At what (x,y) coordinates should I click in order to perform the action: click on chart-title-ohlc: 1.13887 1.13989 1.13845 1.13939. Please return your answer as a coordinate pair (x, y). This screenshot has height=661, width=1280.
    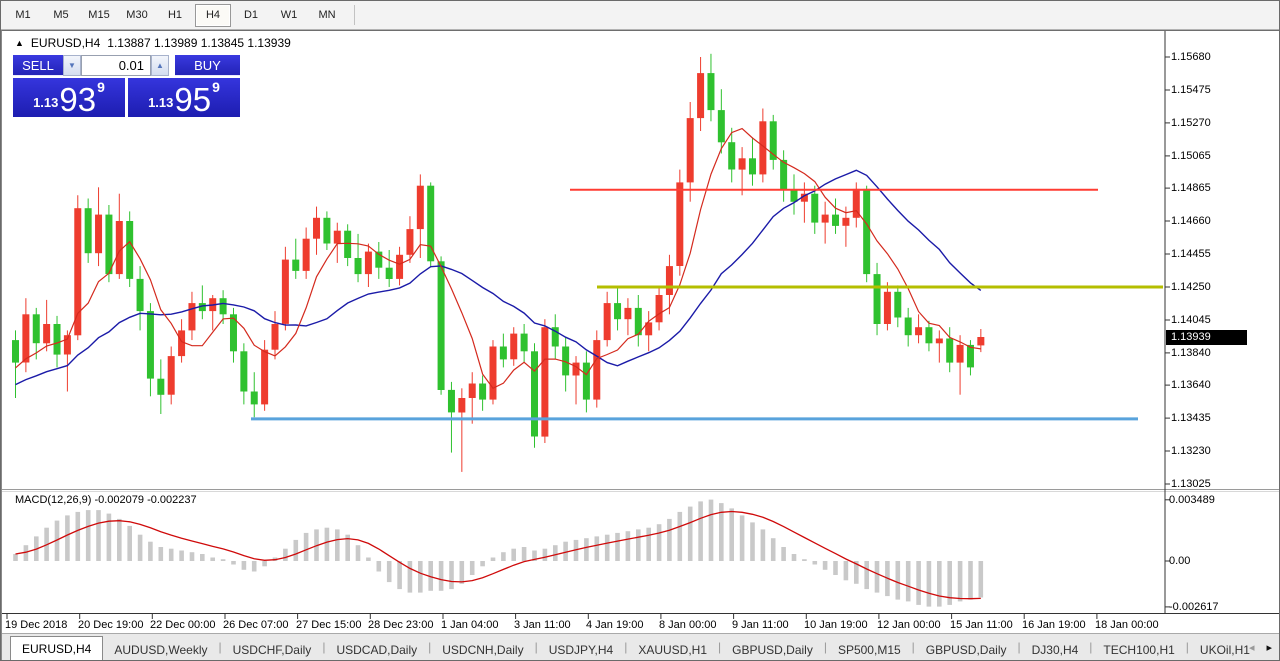
    Looking at the image, I should click on (199, 43).